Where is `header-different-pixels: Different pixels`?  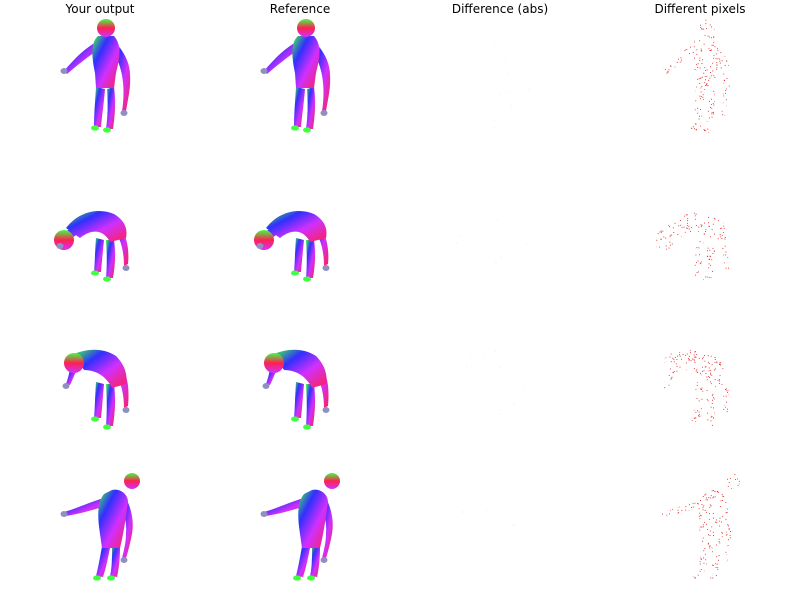 header-different-pixels: Different pixels is located at coordinates (700, 9).